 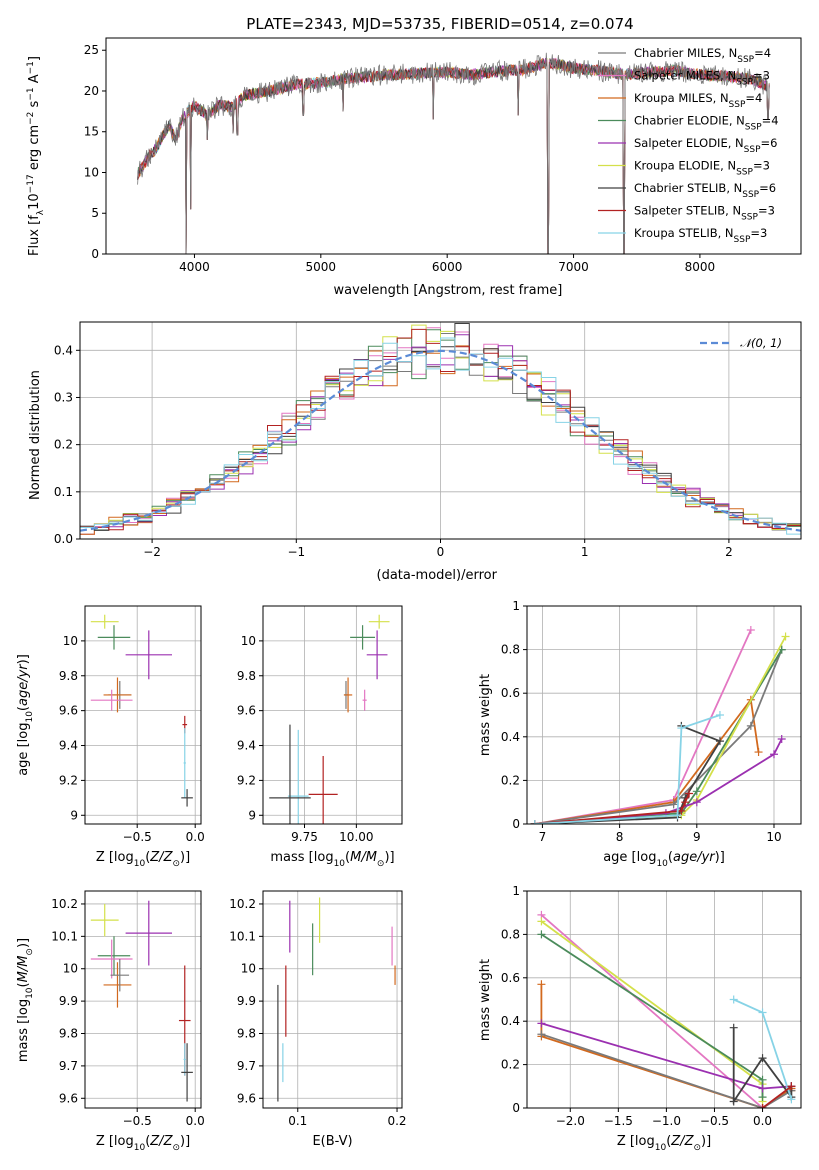 I want to click on y-tick-label: 0.4, so click(x=63, y=350).